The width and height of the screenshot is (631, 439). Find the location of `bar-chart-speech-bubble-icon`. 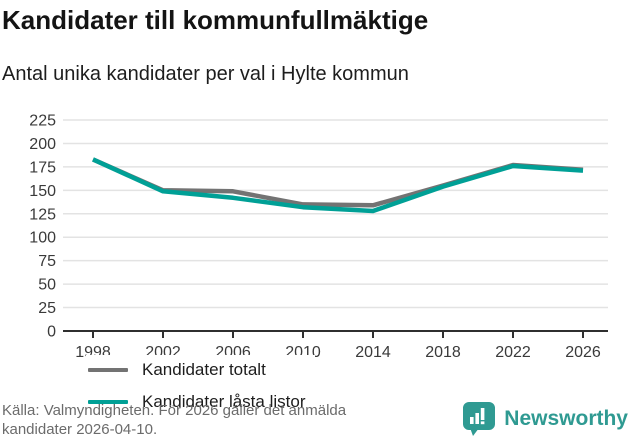

bar-chart-speech-bubble-icon is located at coordinates (479, 419).